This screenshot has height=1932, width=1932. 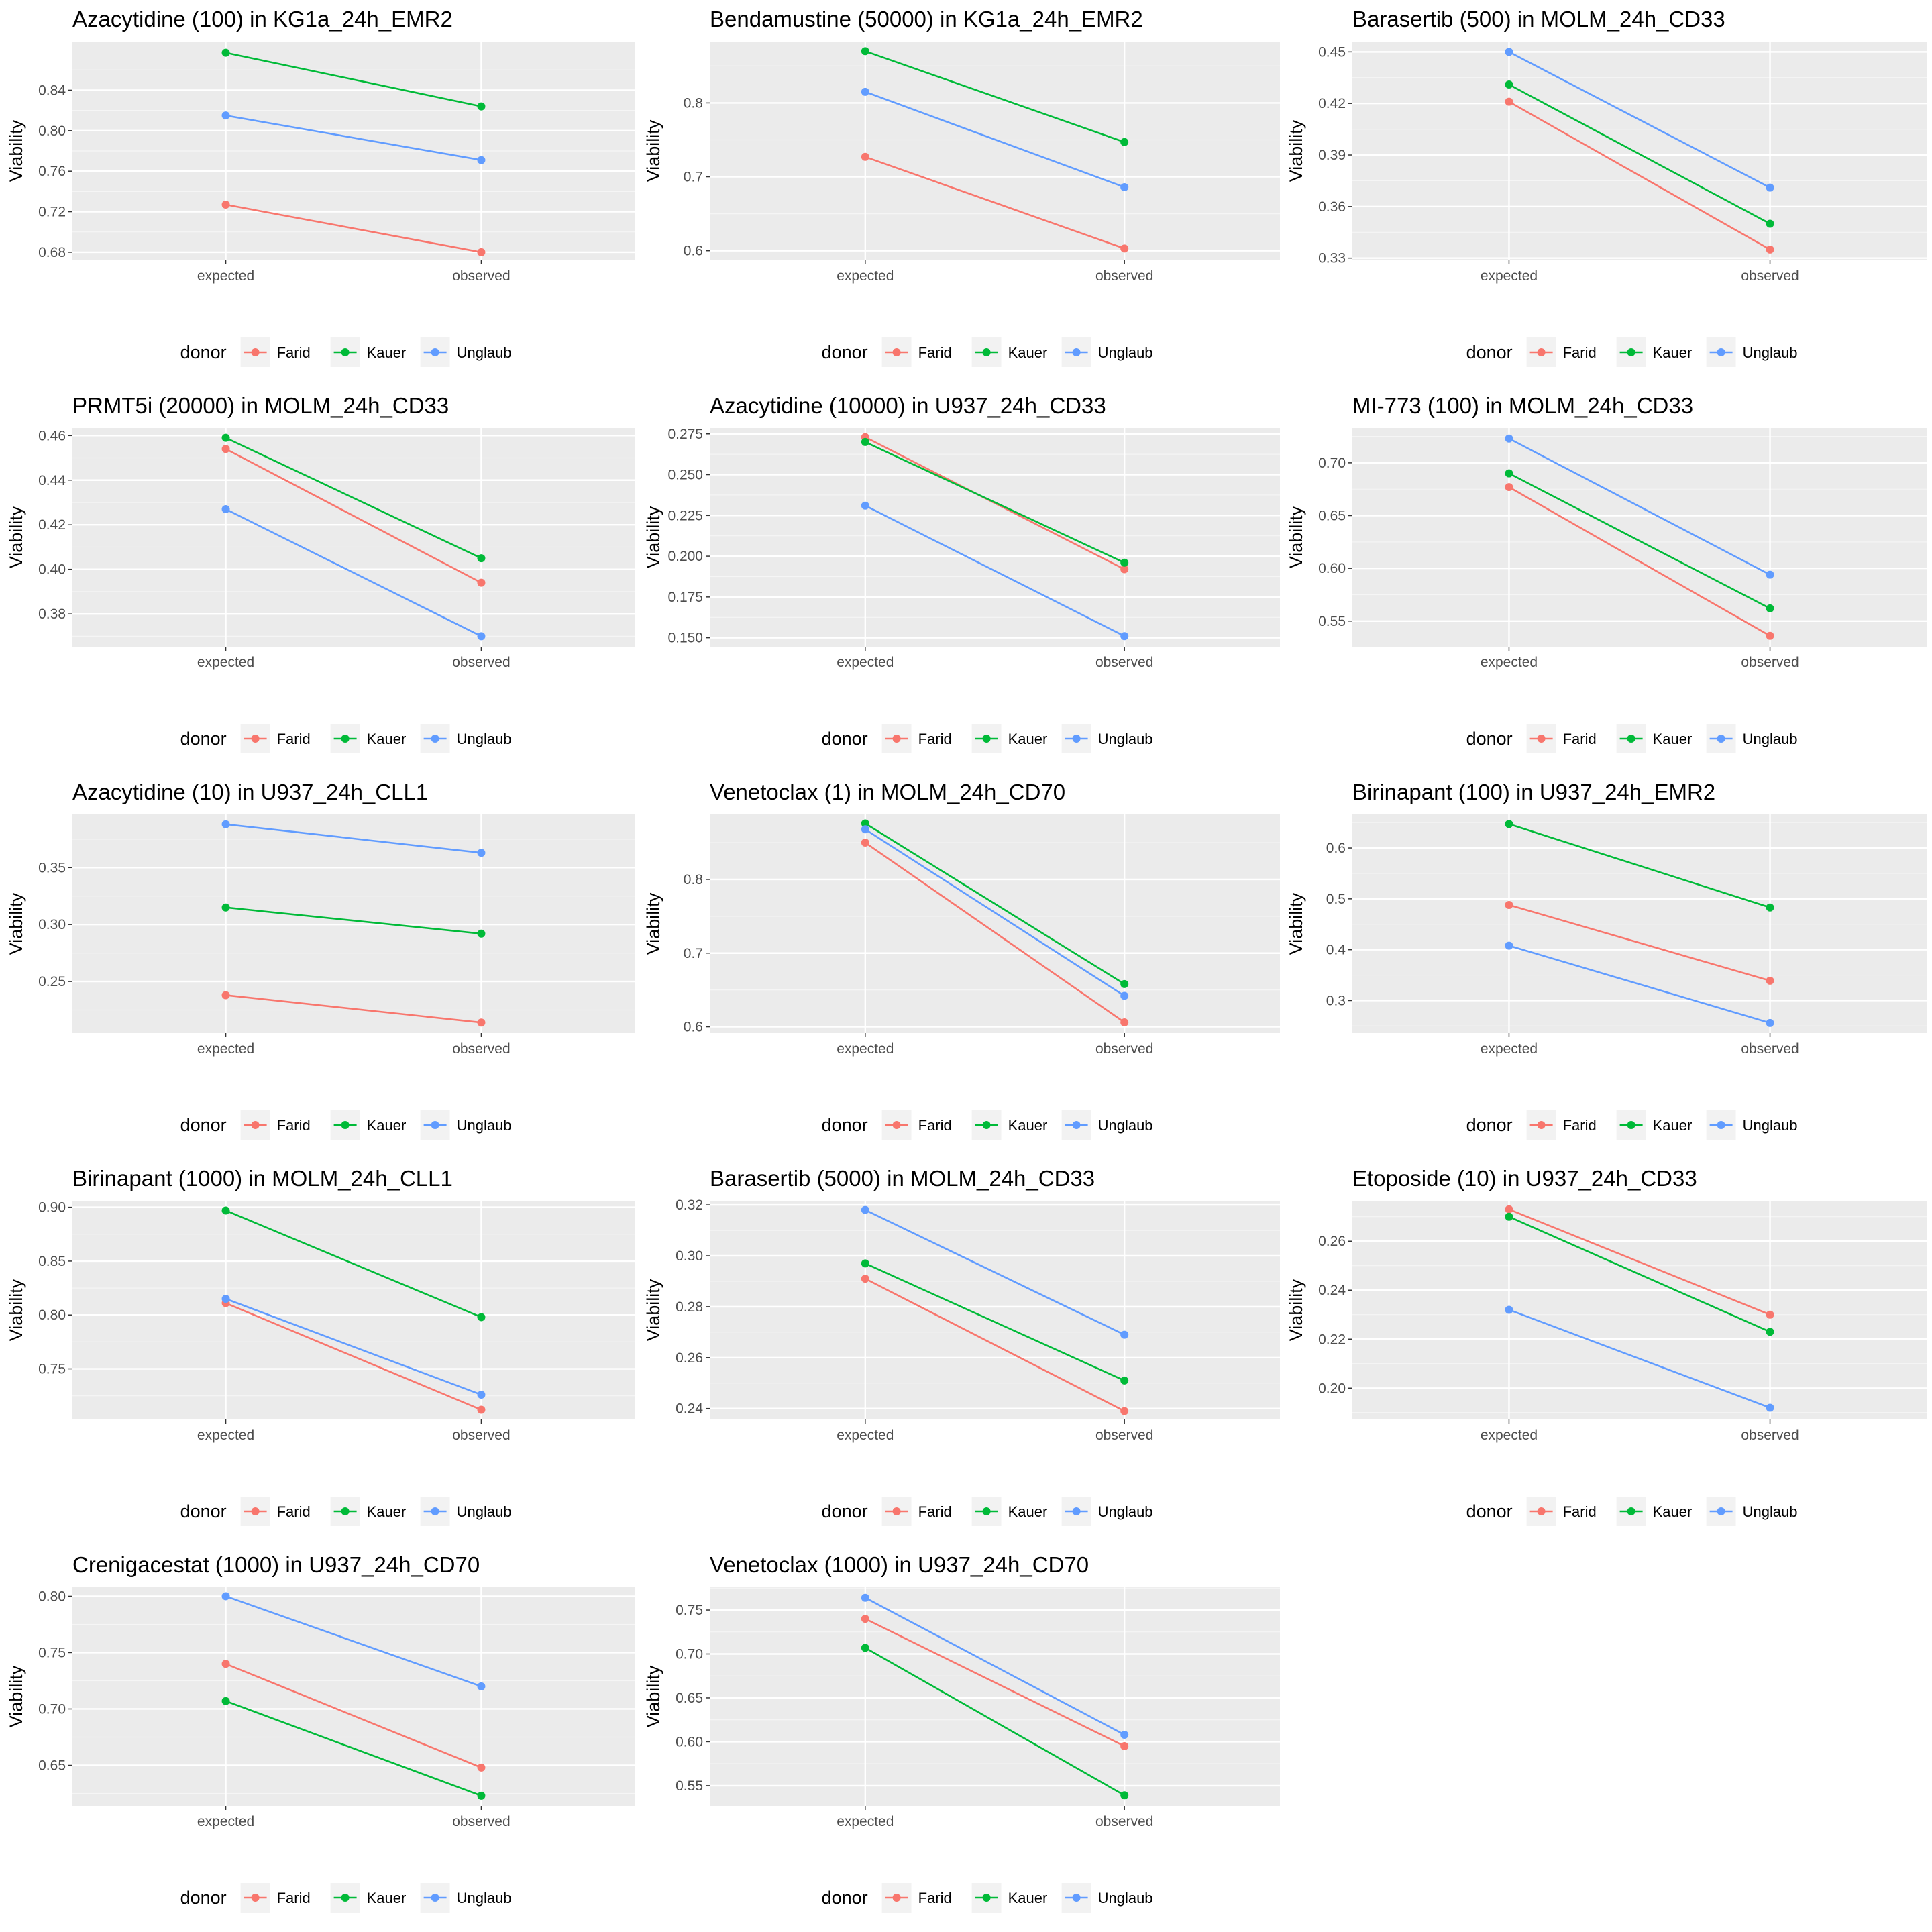 I want to click on y-tick-label: 0.55, so click(x=689, y=1786).